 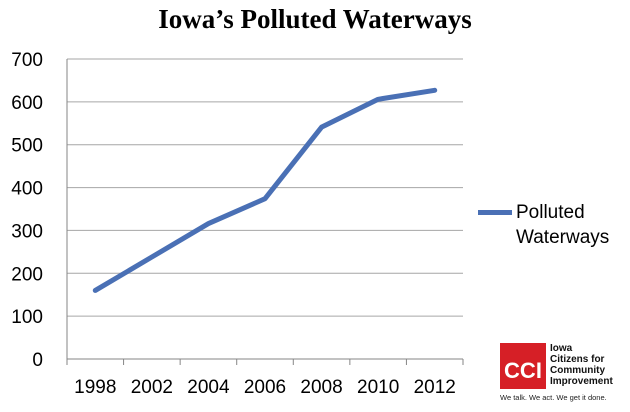 What do you see at coordinates (27, 274) in the screenshot?
I see `y-tick-label: 200` at bounding box center [27, 274].